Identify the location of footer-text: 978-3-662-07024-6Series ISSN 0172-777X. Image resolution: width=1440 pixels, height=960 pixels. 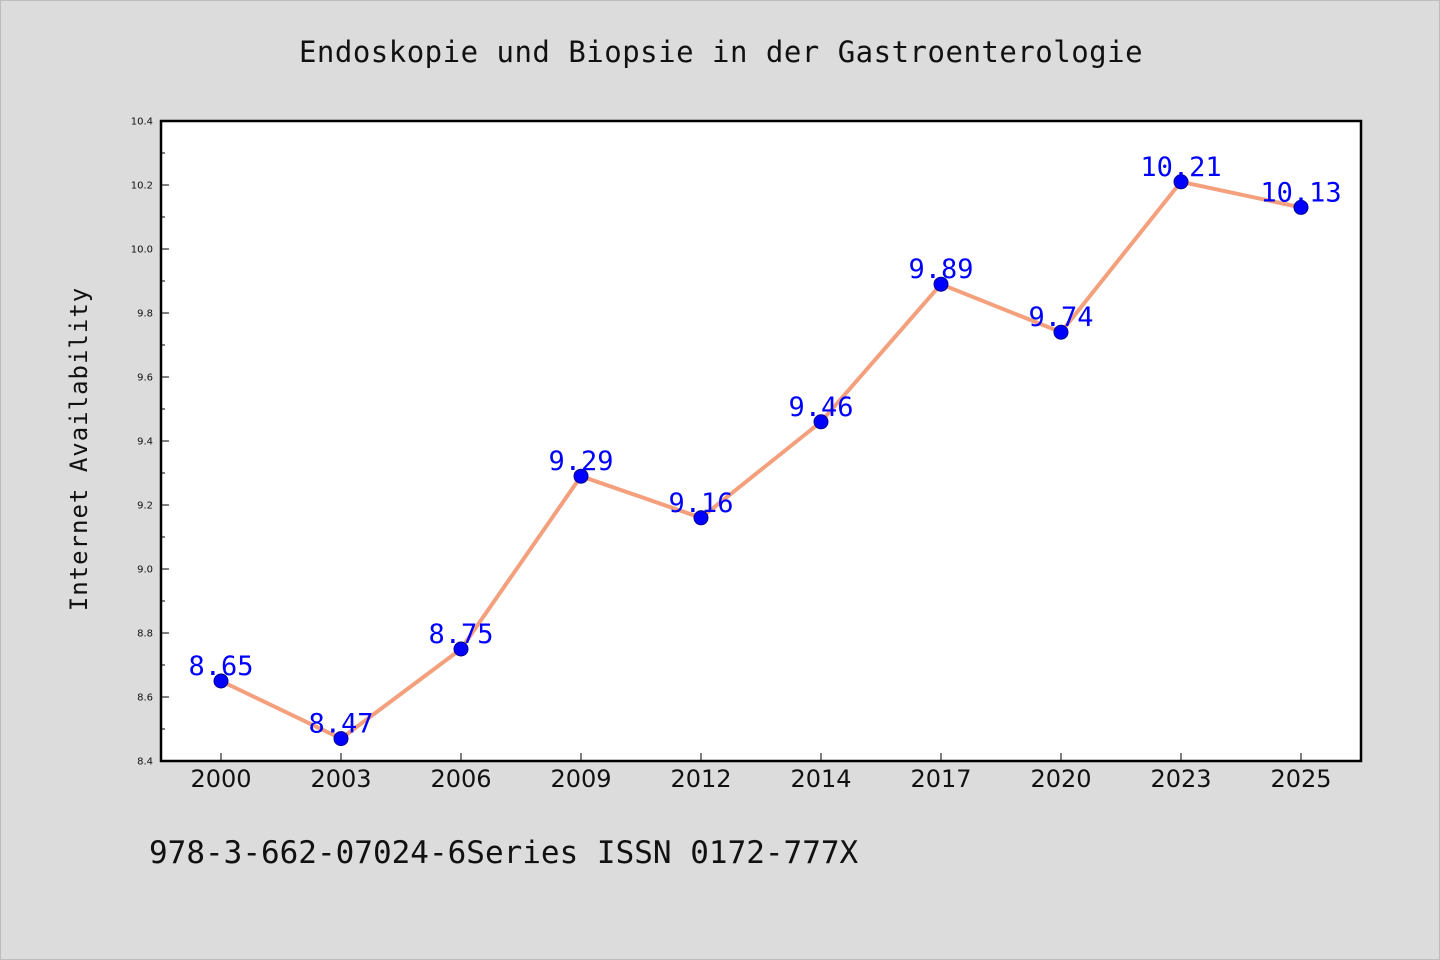
(504, 853).